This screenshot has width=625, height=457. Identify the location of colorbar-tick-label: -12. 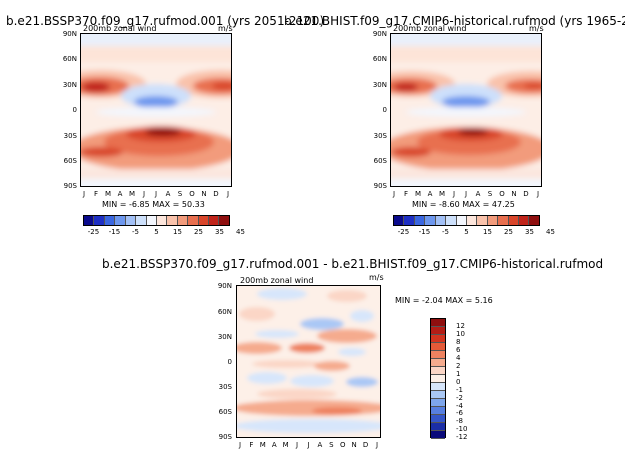
(462, 437).